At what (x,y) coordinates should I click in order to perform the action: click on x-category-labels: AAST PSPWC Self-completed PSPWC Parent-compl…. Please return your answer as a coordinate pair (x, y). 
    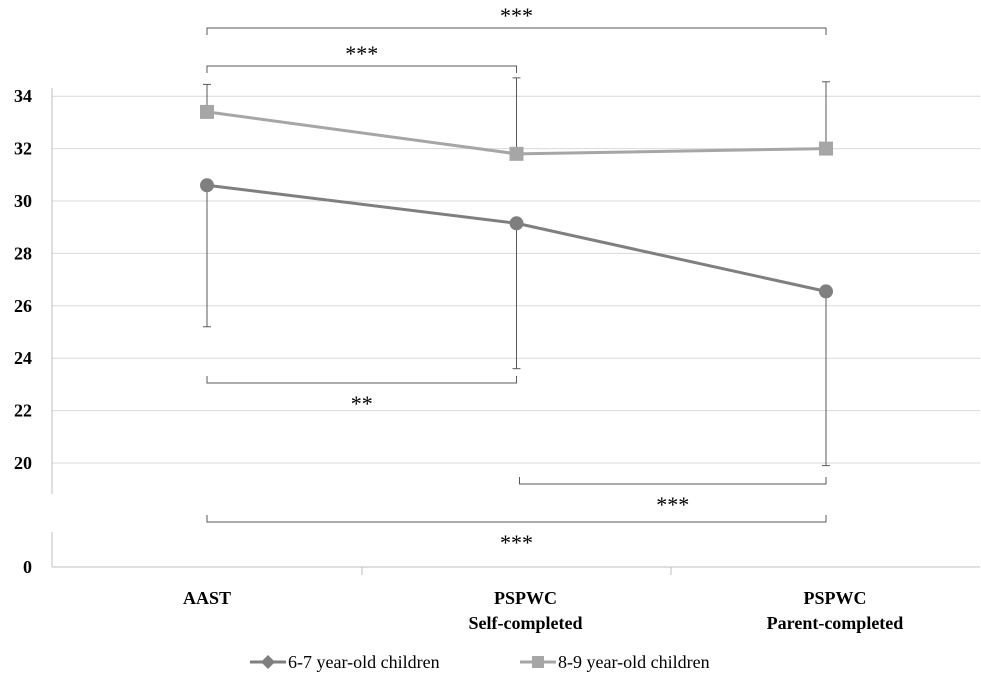
    Looking at the image, I should click on (543, 610).